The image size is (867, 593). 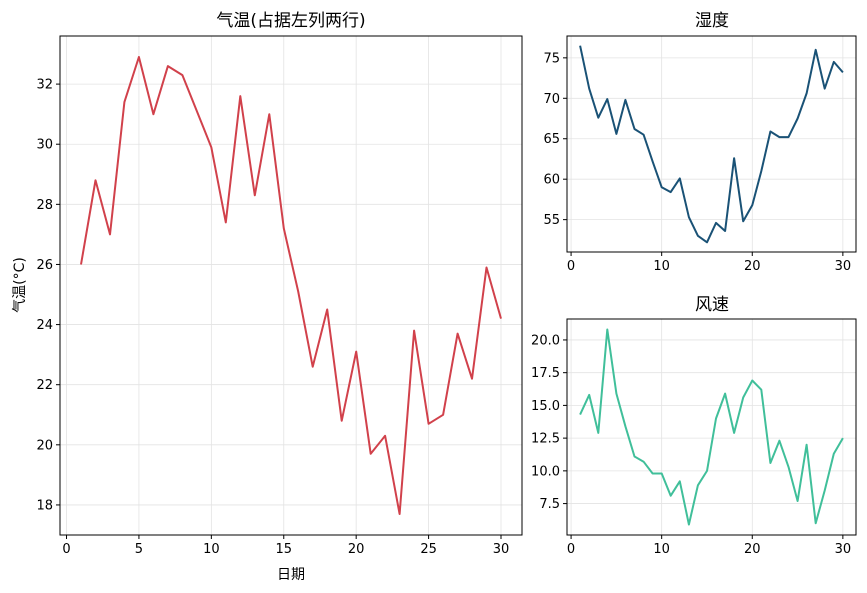 What do you see at coordinates (20, 285) in the screenshot?
I see `temperature-ylabel: 气温(°C)` at bounding box center [20, 285].